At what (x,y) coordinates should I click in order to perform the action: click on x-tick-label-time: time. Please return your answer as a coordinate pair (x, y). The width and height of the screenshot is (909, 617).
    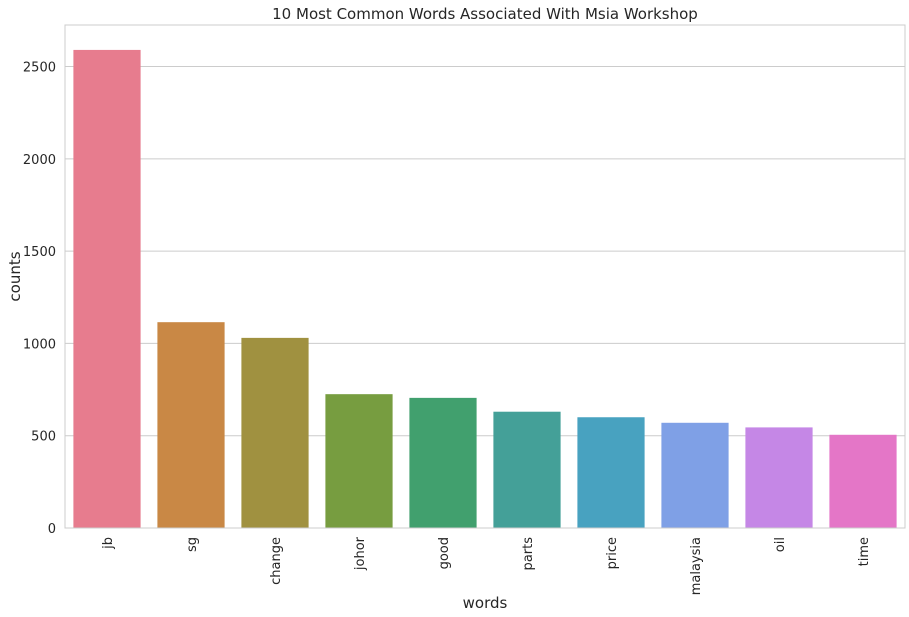
    Looking at the image, I should click on (864, 551).